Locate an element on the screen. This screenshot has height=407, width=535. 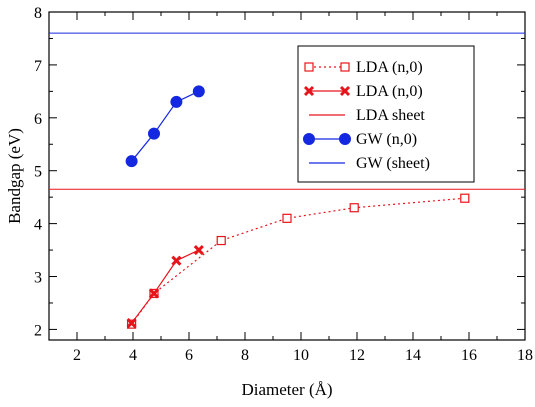
legend-label: GW (n,0) is located at coordinates (386, 139).